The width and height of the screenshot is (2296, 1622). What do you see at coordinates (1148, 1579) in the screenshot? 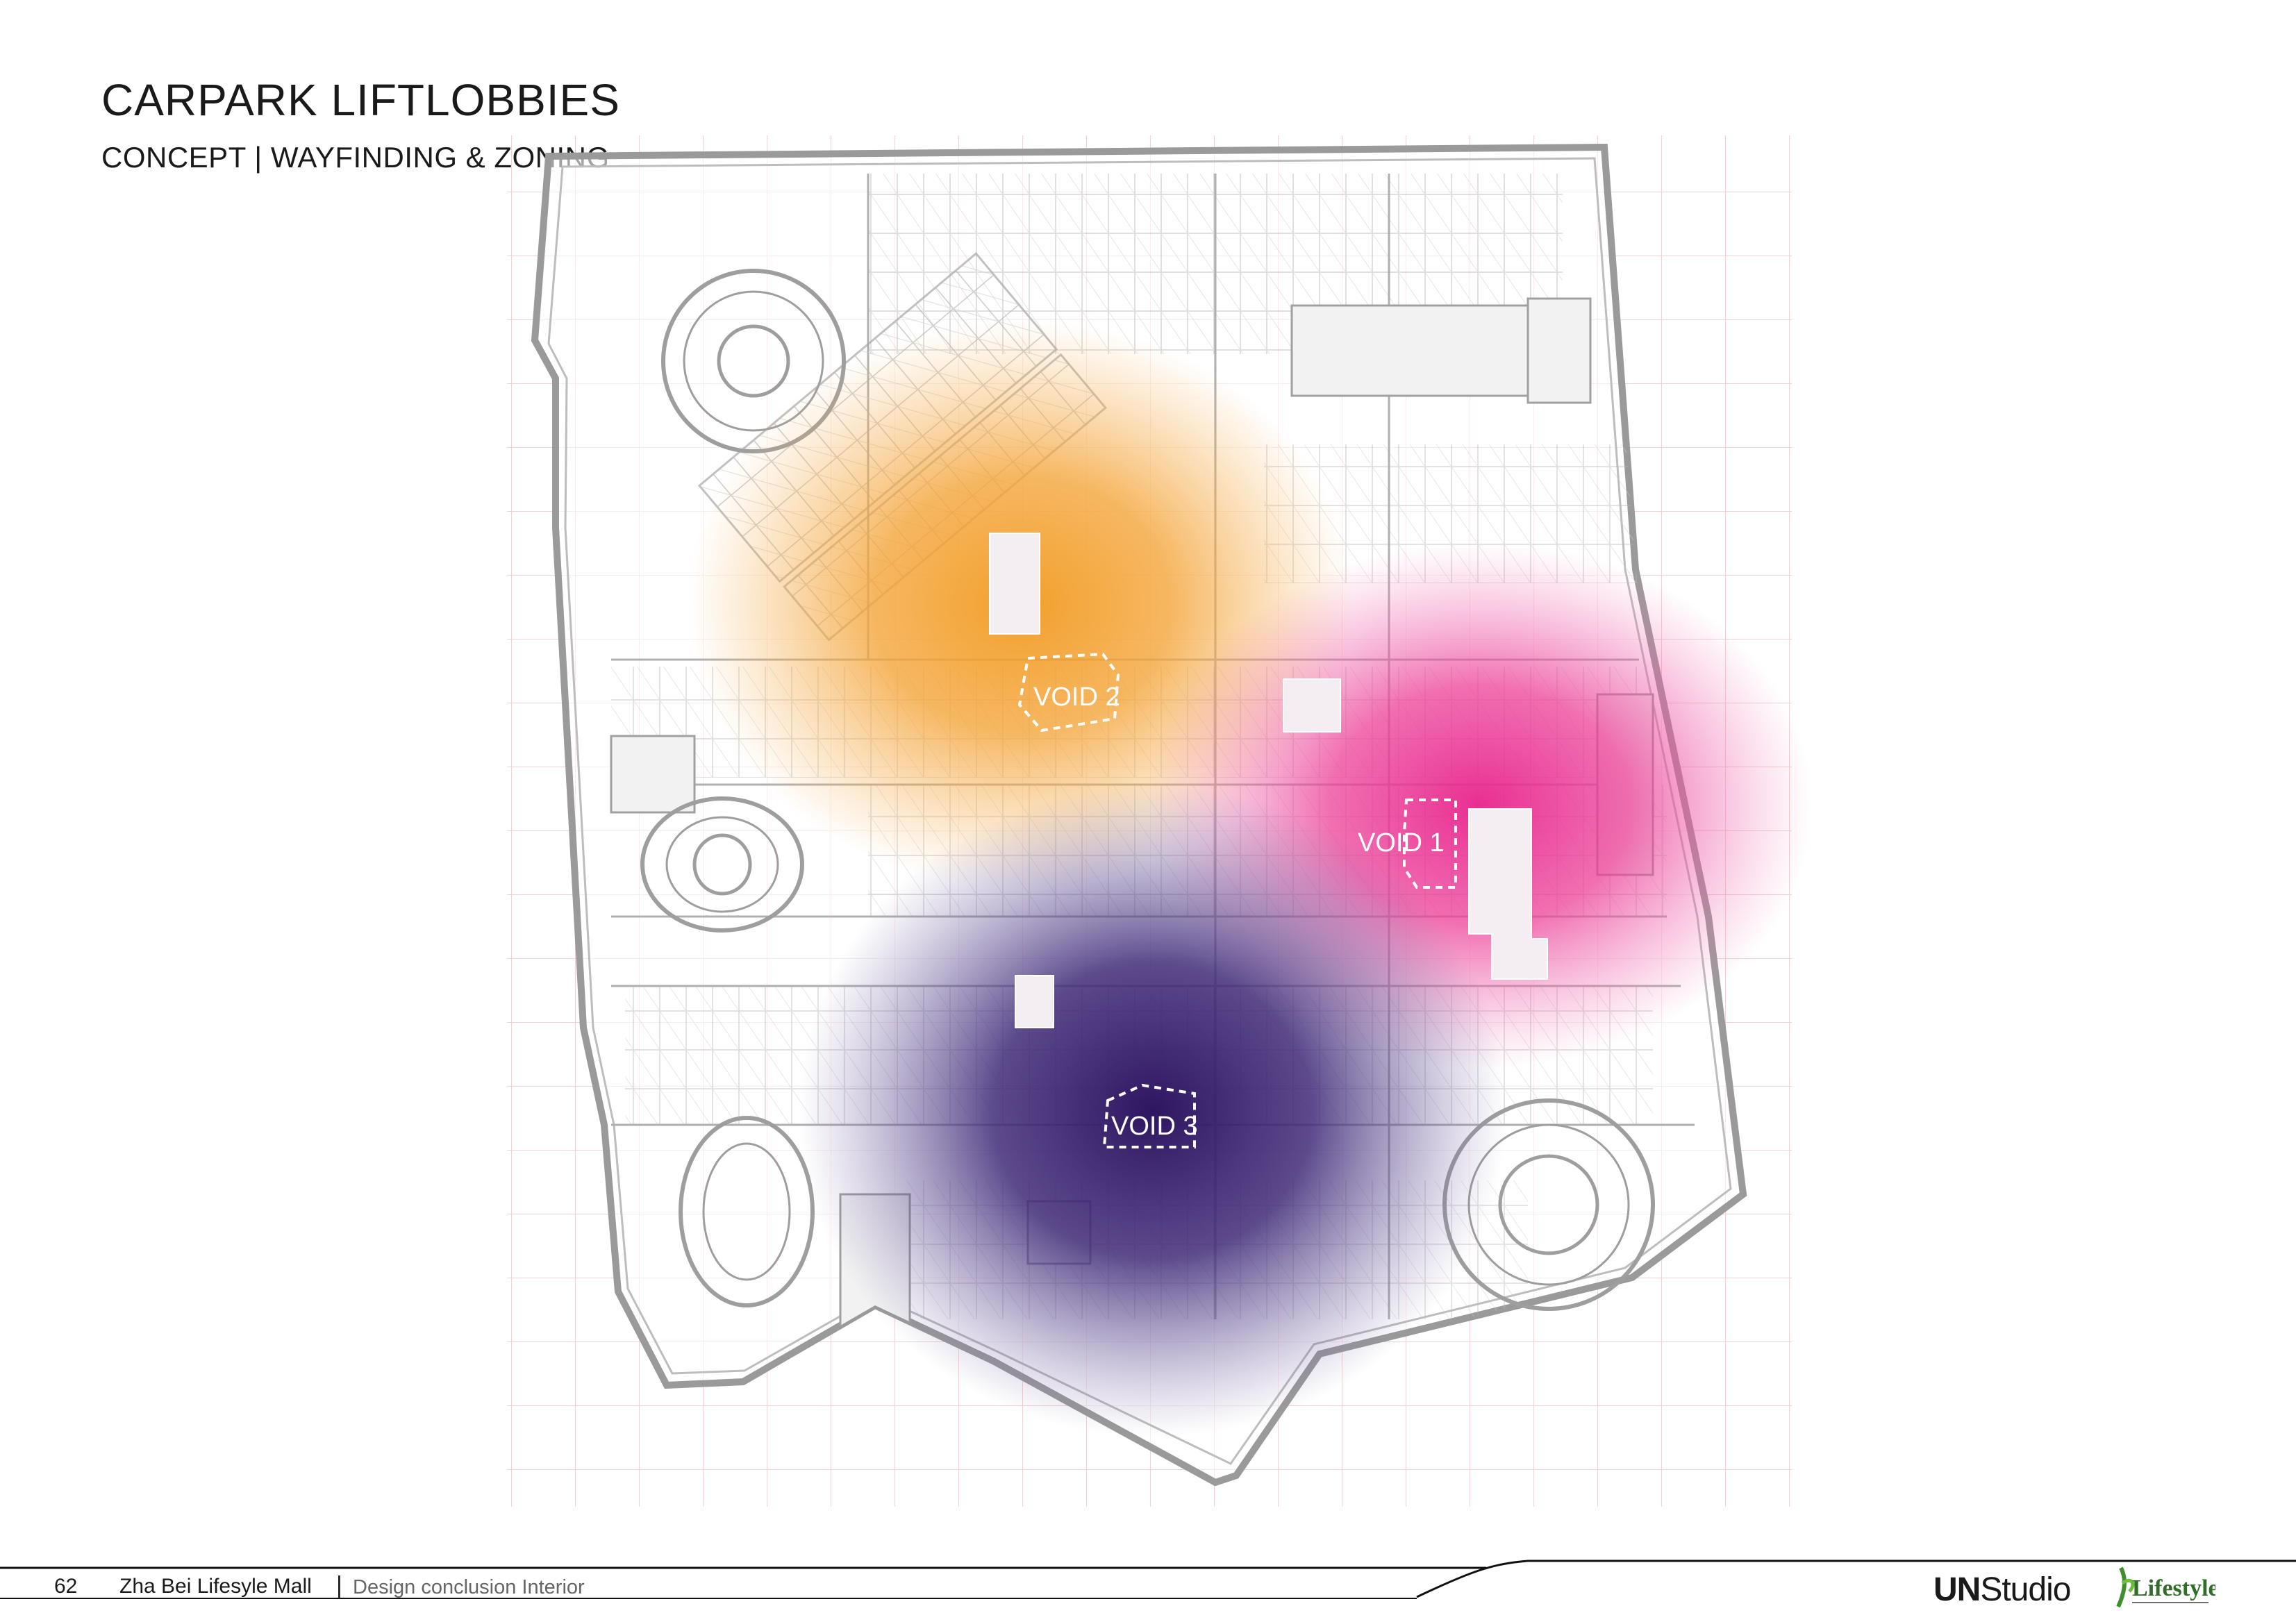
I see `footer-rule` at bounding box center [1148, 1579].